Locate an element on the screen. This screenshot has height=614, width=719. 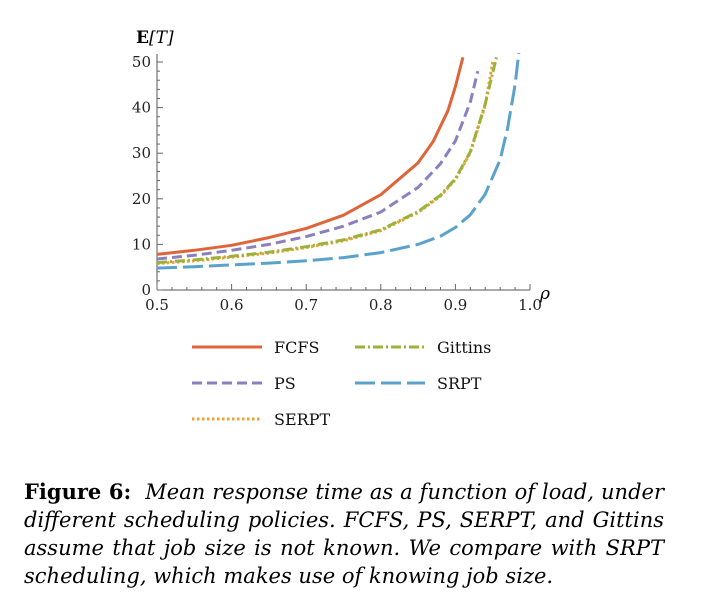
y-axis-title-rest: [T] is located at coordinates (161, 38).